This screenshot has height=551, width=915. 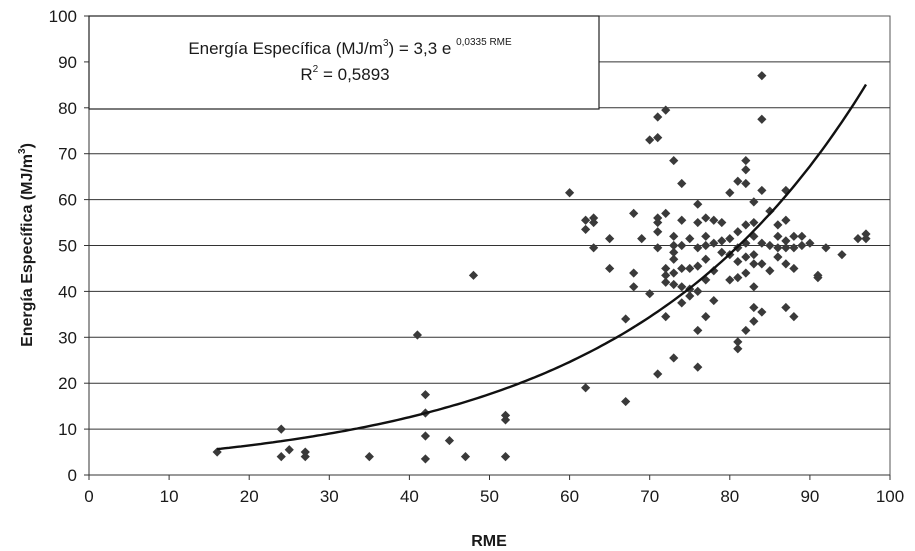 What do you see at coordinates (88, 496) in the screenshot?
I see `x-tick-label-0: 0` at bounding box center [88, 496].